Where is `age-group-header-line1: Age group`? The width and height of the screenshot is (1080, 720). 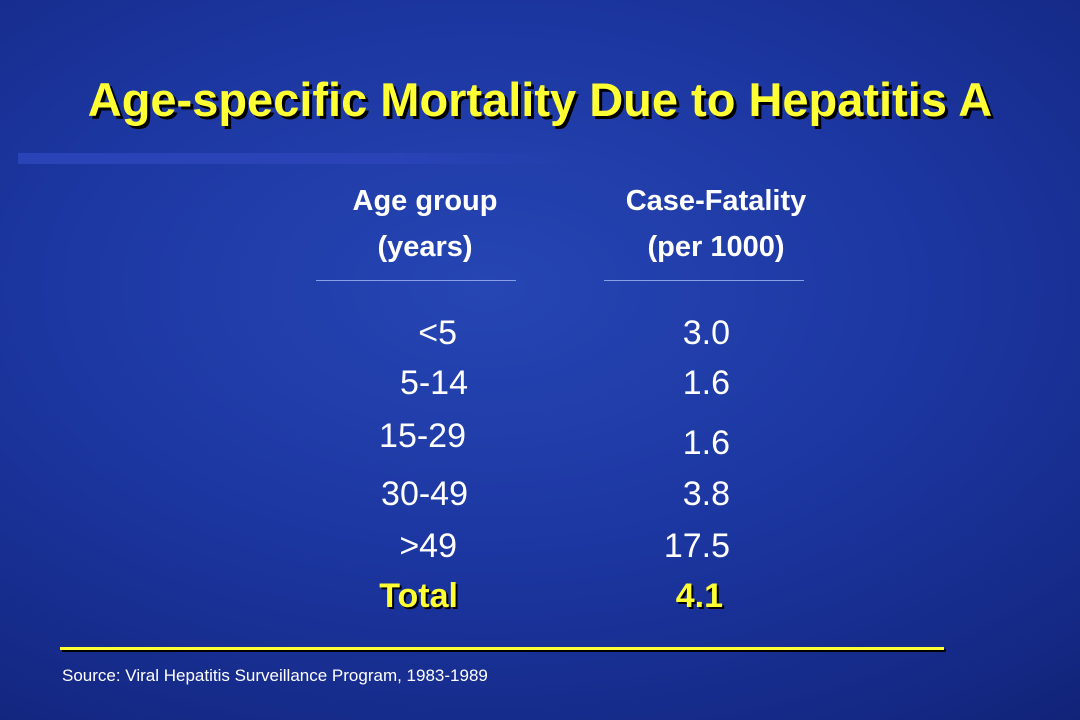
age-group-header-line1: Age group is located at coordinates (425, 201).